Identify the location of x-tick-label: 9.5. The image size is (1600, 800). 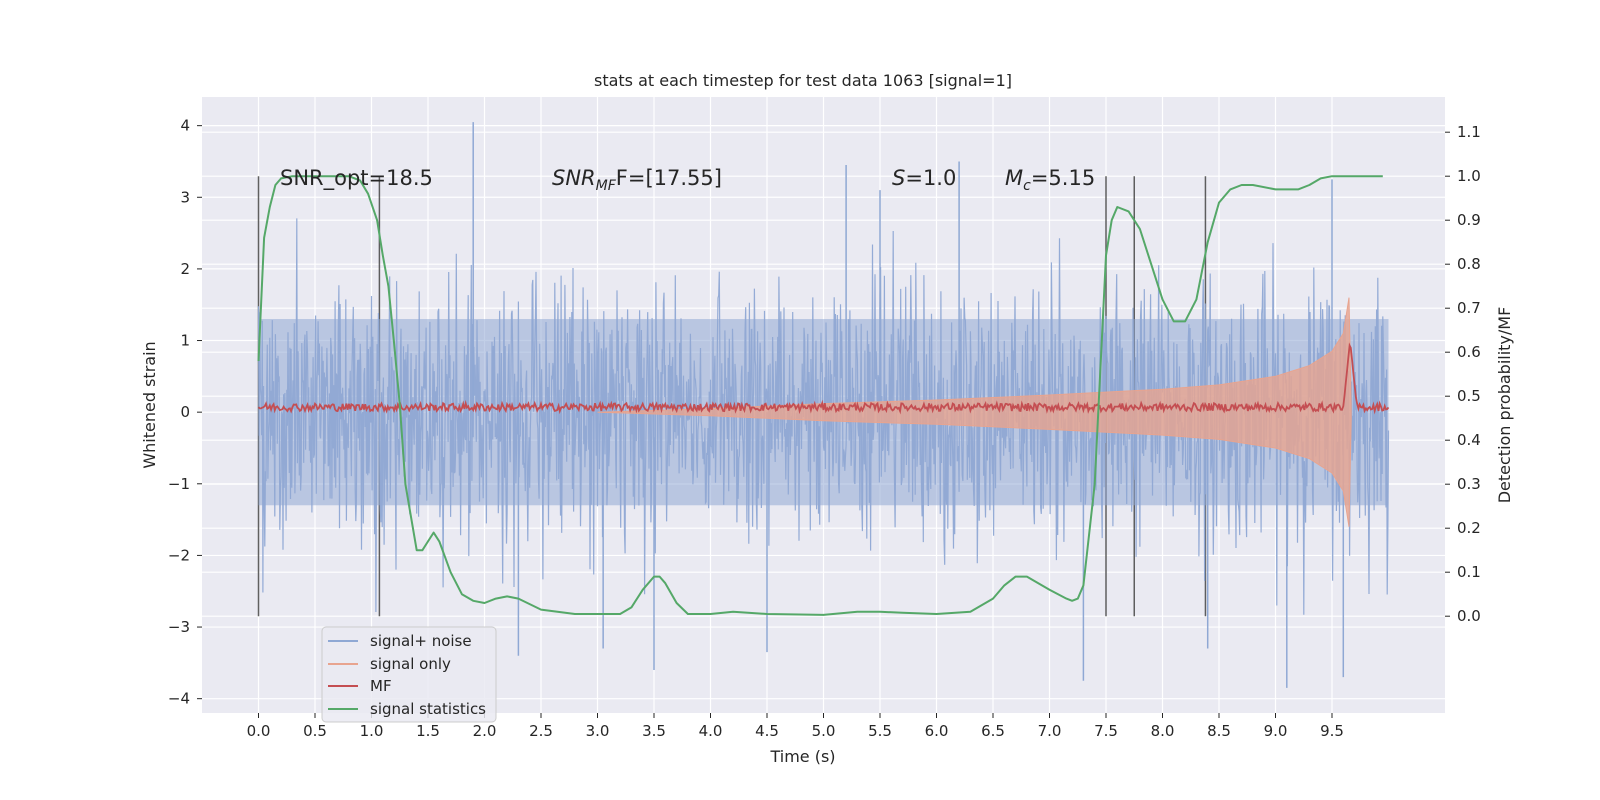
(1332, 731).